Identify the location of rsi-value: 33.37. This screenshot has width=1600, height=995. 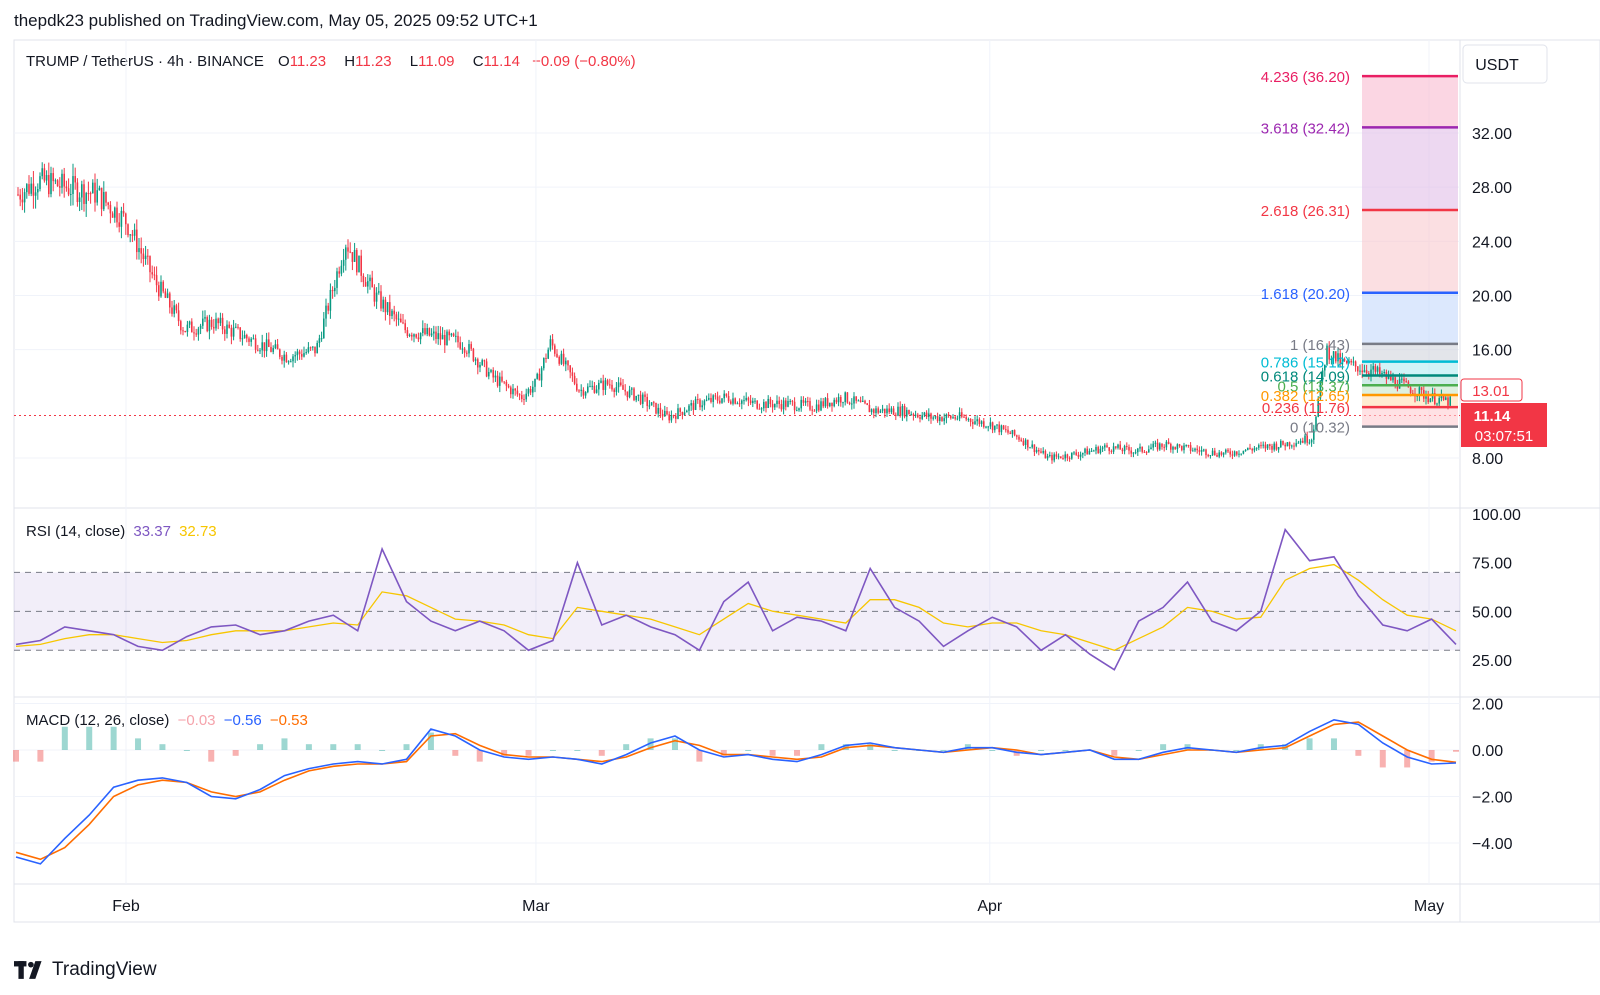
(152, 531).